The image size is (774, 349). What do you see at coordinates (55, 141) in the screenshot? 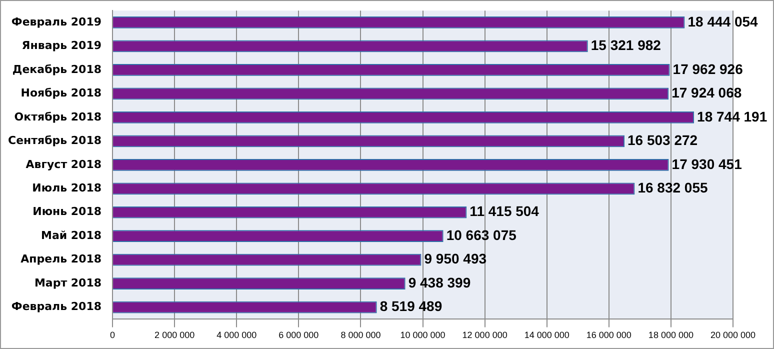
I see `y-tick-label: Сентябрь 2018` at bounding box center [55, 141].